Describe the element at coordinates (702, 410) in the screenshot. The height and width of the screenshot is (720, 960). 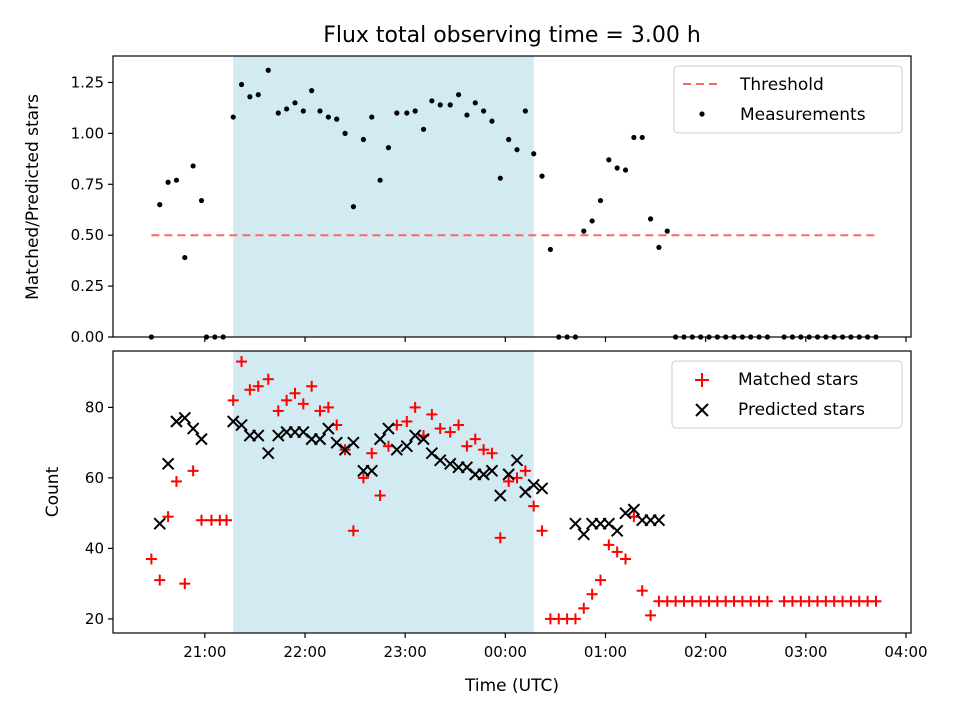
I see `legend-predicted-swatch` at that location.